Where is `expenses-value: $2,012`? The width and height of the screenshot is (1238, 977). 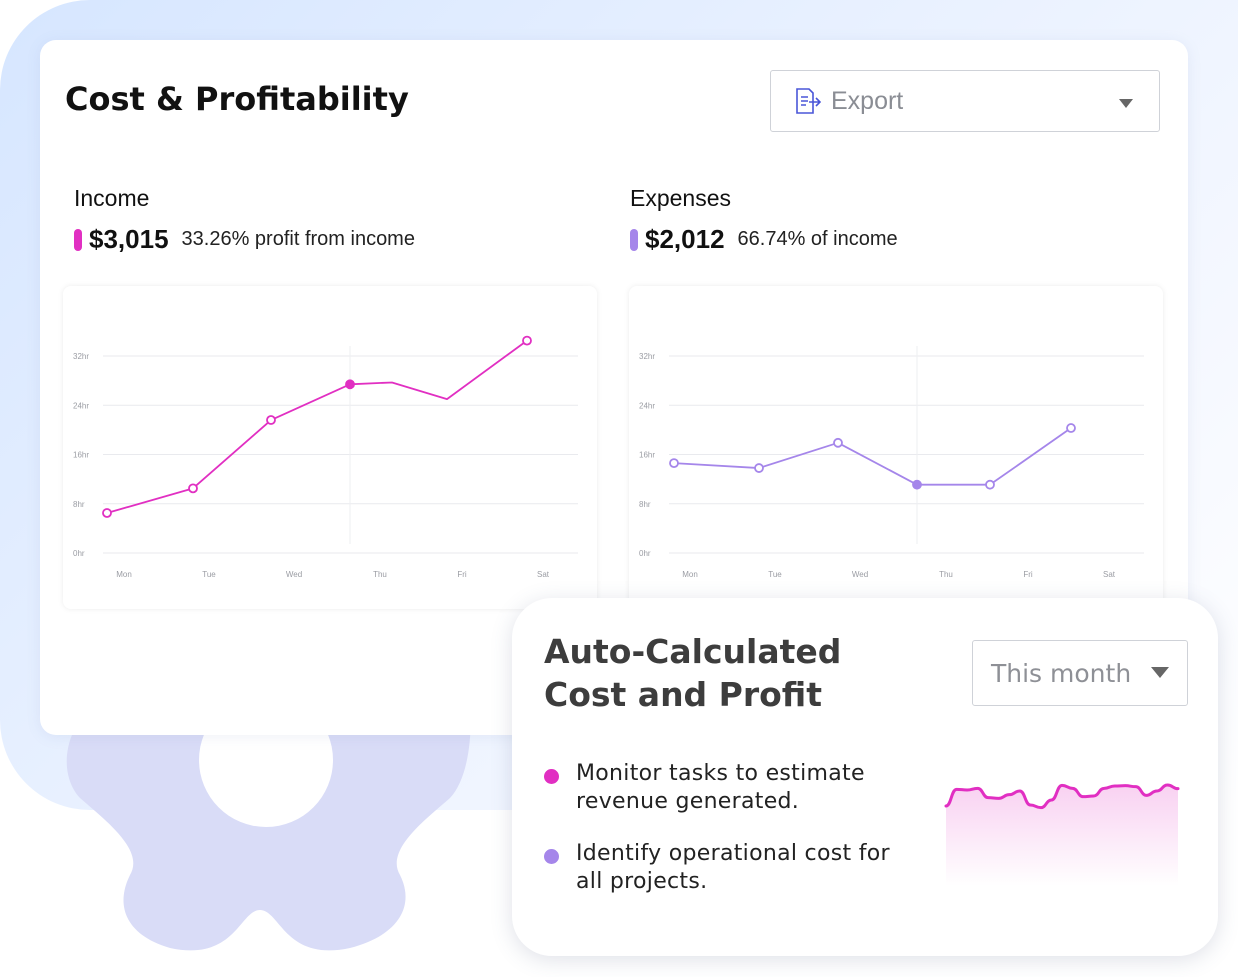
expenses-value: $2,012 is located at coordinates (685, 239).